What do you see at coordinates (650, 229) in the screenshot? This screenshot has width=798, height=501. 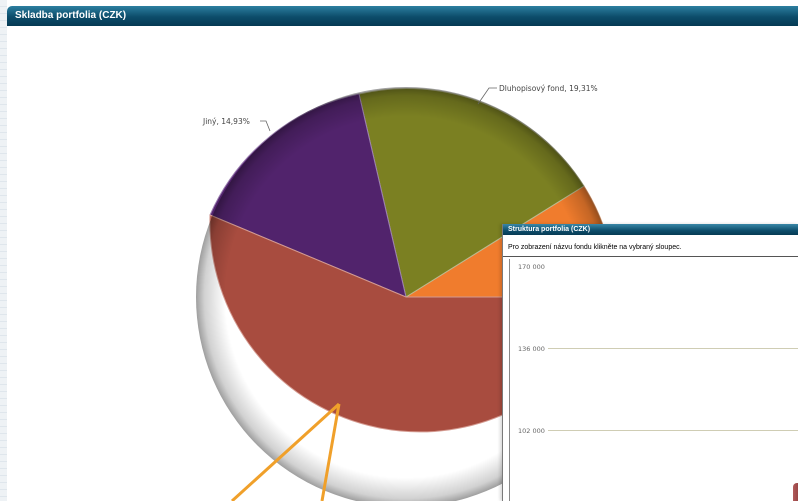 I see `inner-panel-header: Struktura portfolia (CZK)` at bounding box center [650, 229].